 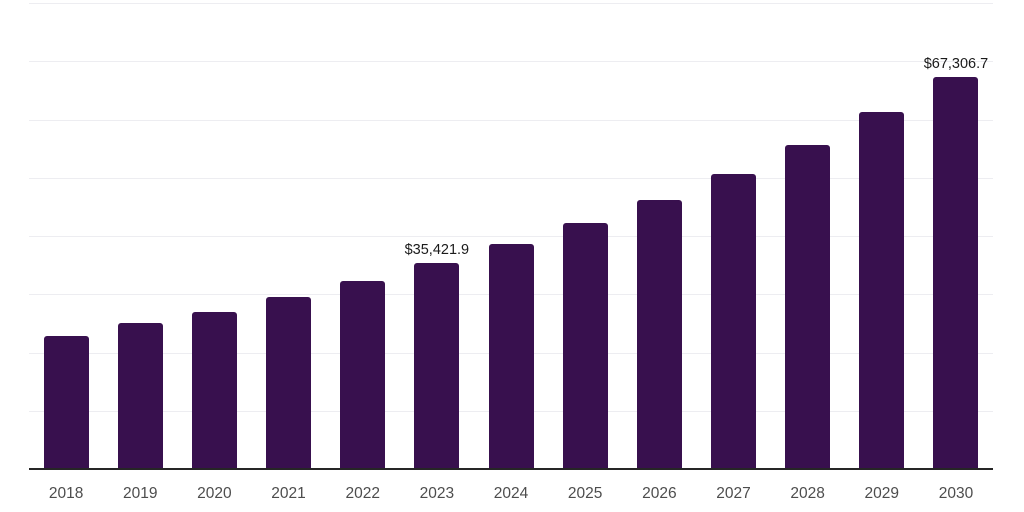 I want to click on bar-column-2020, so click(x=214, y=236).